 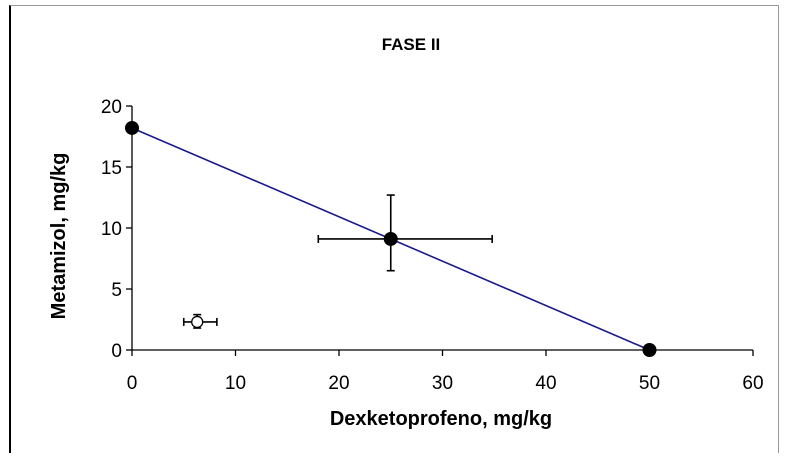 What do you see at coordinates (116, 290) in the screenshot?
I see `y-tick-label: 5` at bounding box center [116, 290].